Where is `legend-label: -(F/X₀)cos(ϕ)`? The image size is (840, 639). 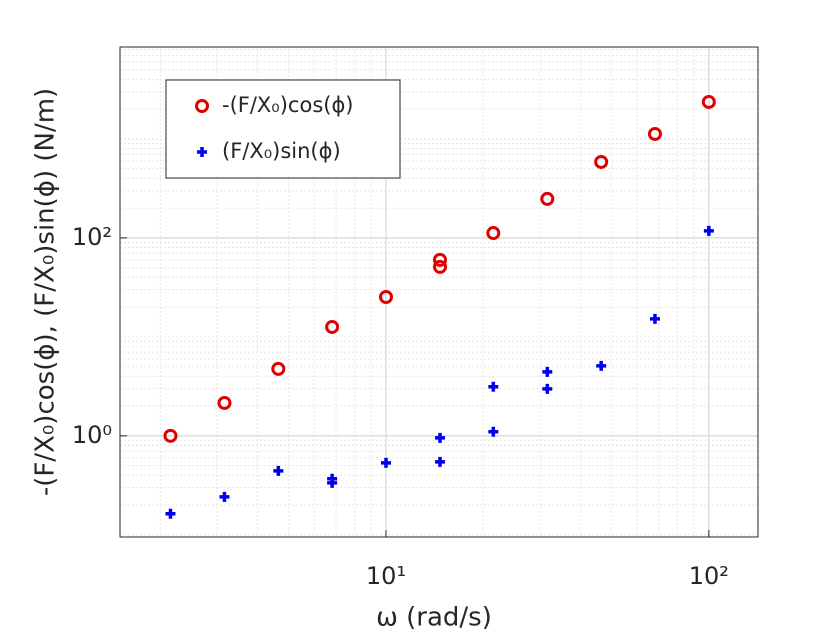 legend-label: -(F/X₀)cos(ϕ) is located at coordinates (288, 105).